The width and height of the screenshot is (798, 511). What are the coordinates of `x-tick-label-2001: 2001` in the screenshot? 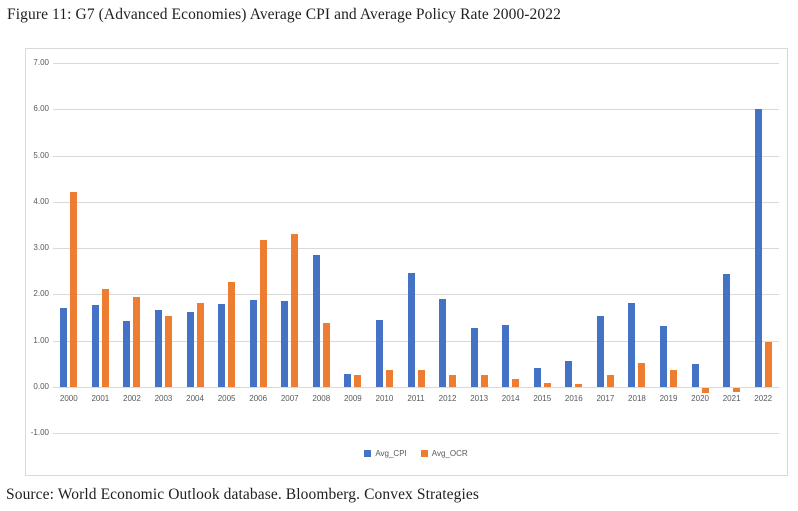 It's located at (100, 398).